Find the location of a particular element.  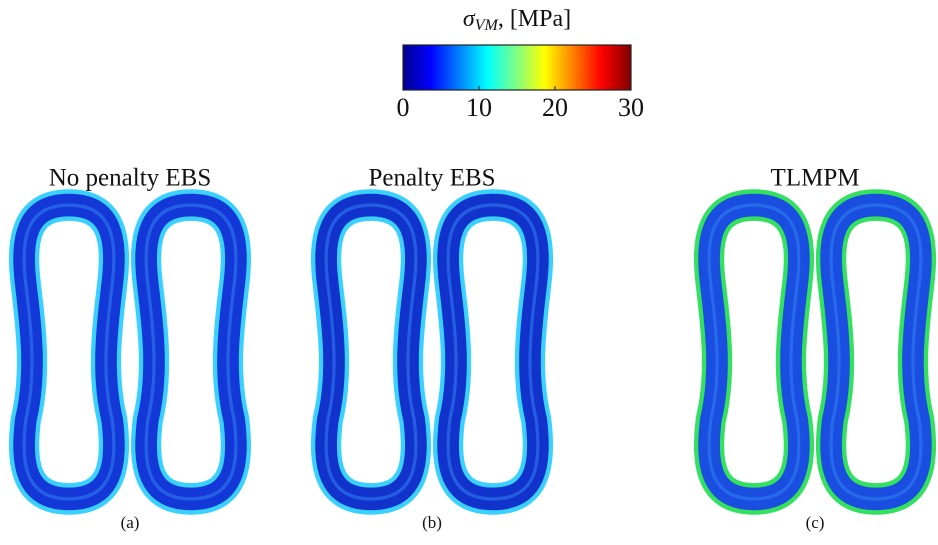

caption: (b) is located at coordinates (432, 522).